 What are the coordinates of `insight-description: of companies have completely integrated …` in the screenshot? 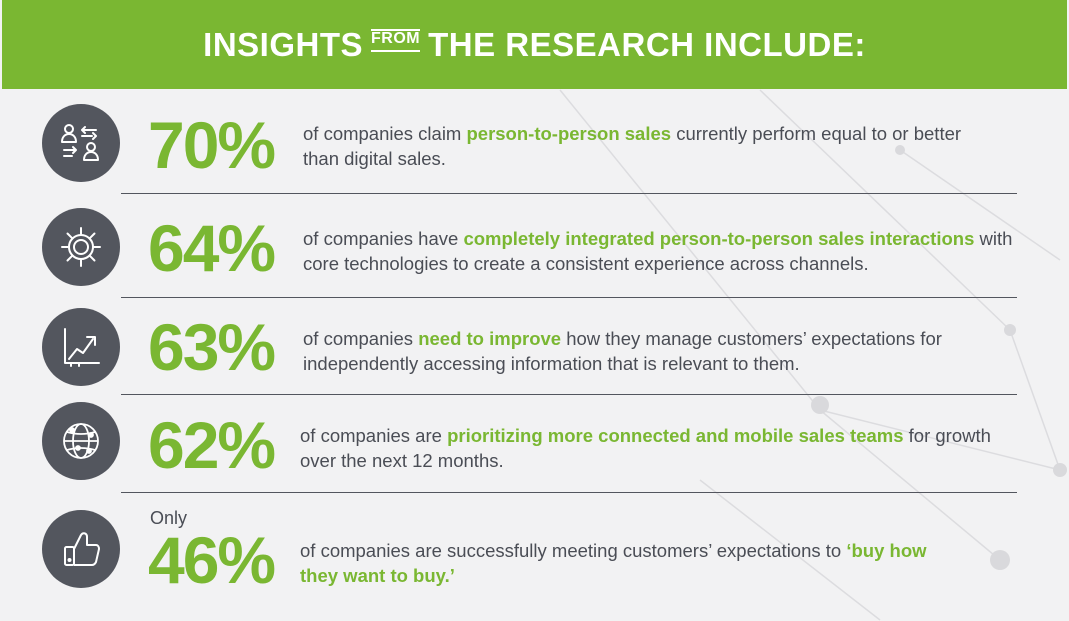 It's located at (658, 251).